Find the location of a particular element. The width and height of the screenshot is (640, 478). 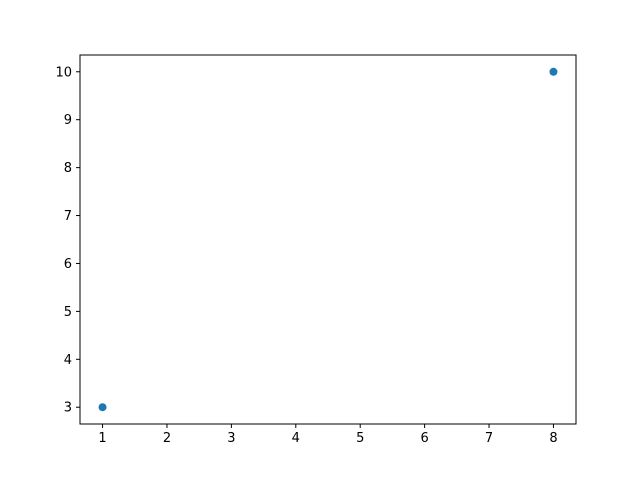

x-tick-label: 1 is located at coordinates (102, 438).